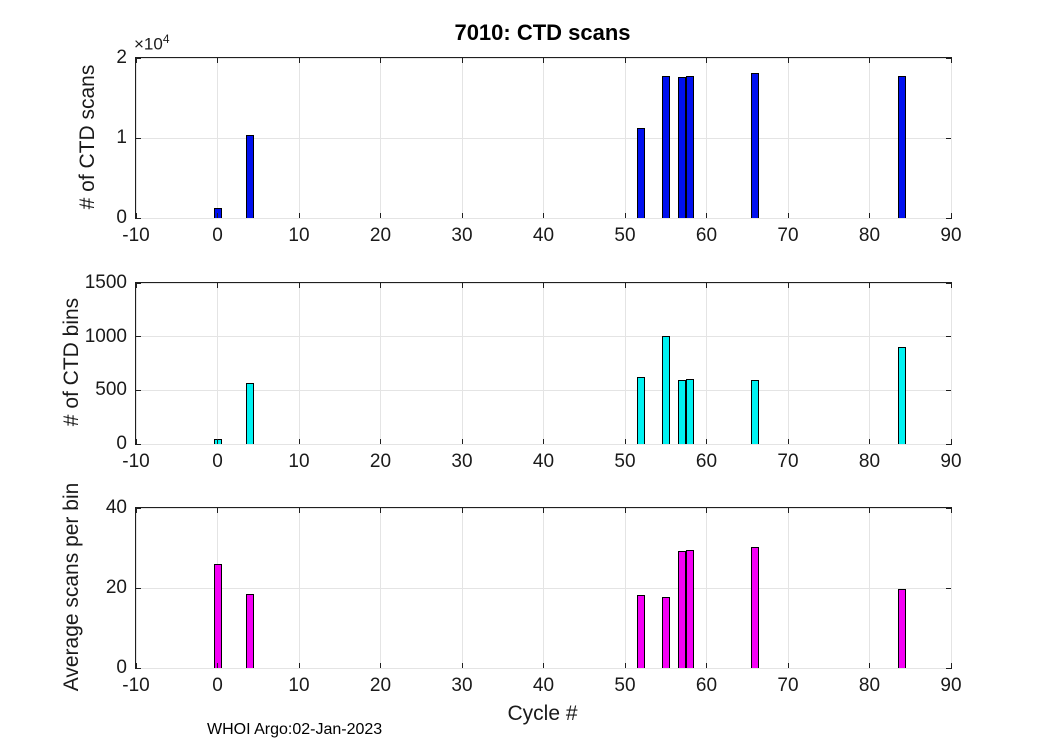 This screenshot has width=1050, height=750. Describe the element at coordinates (542, 32) in the screenshot. I see `plot-title: 7010: CTD scans` at that location.